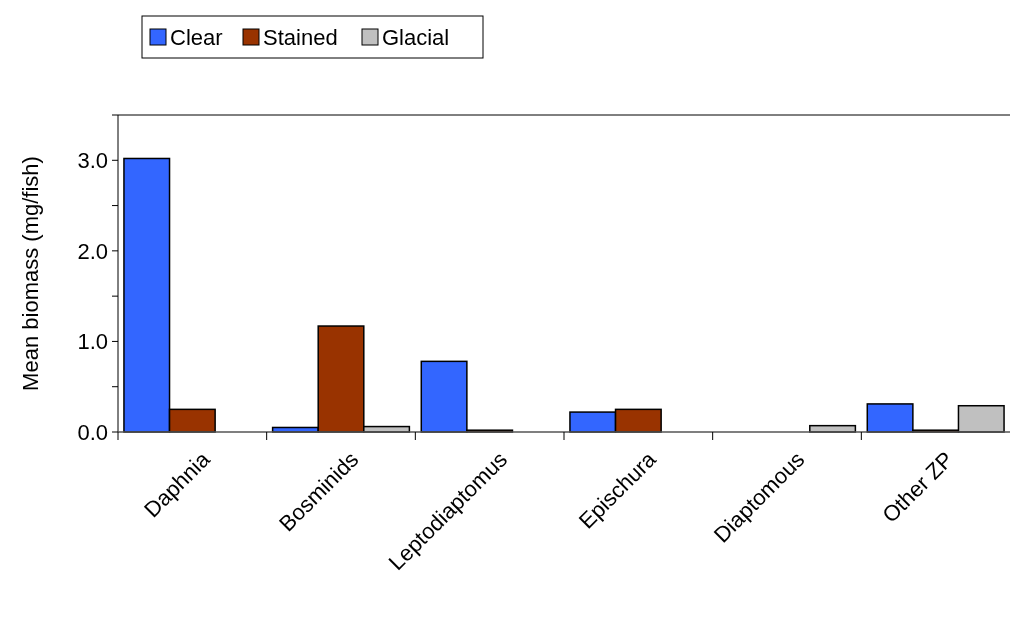  Describe the element at coordinates (92, 342) in the screenshot. I see `y-tick-label: 1.0` at that location.